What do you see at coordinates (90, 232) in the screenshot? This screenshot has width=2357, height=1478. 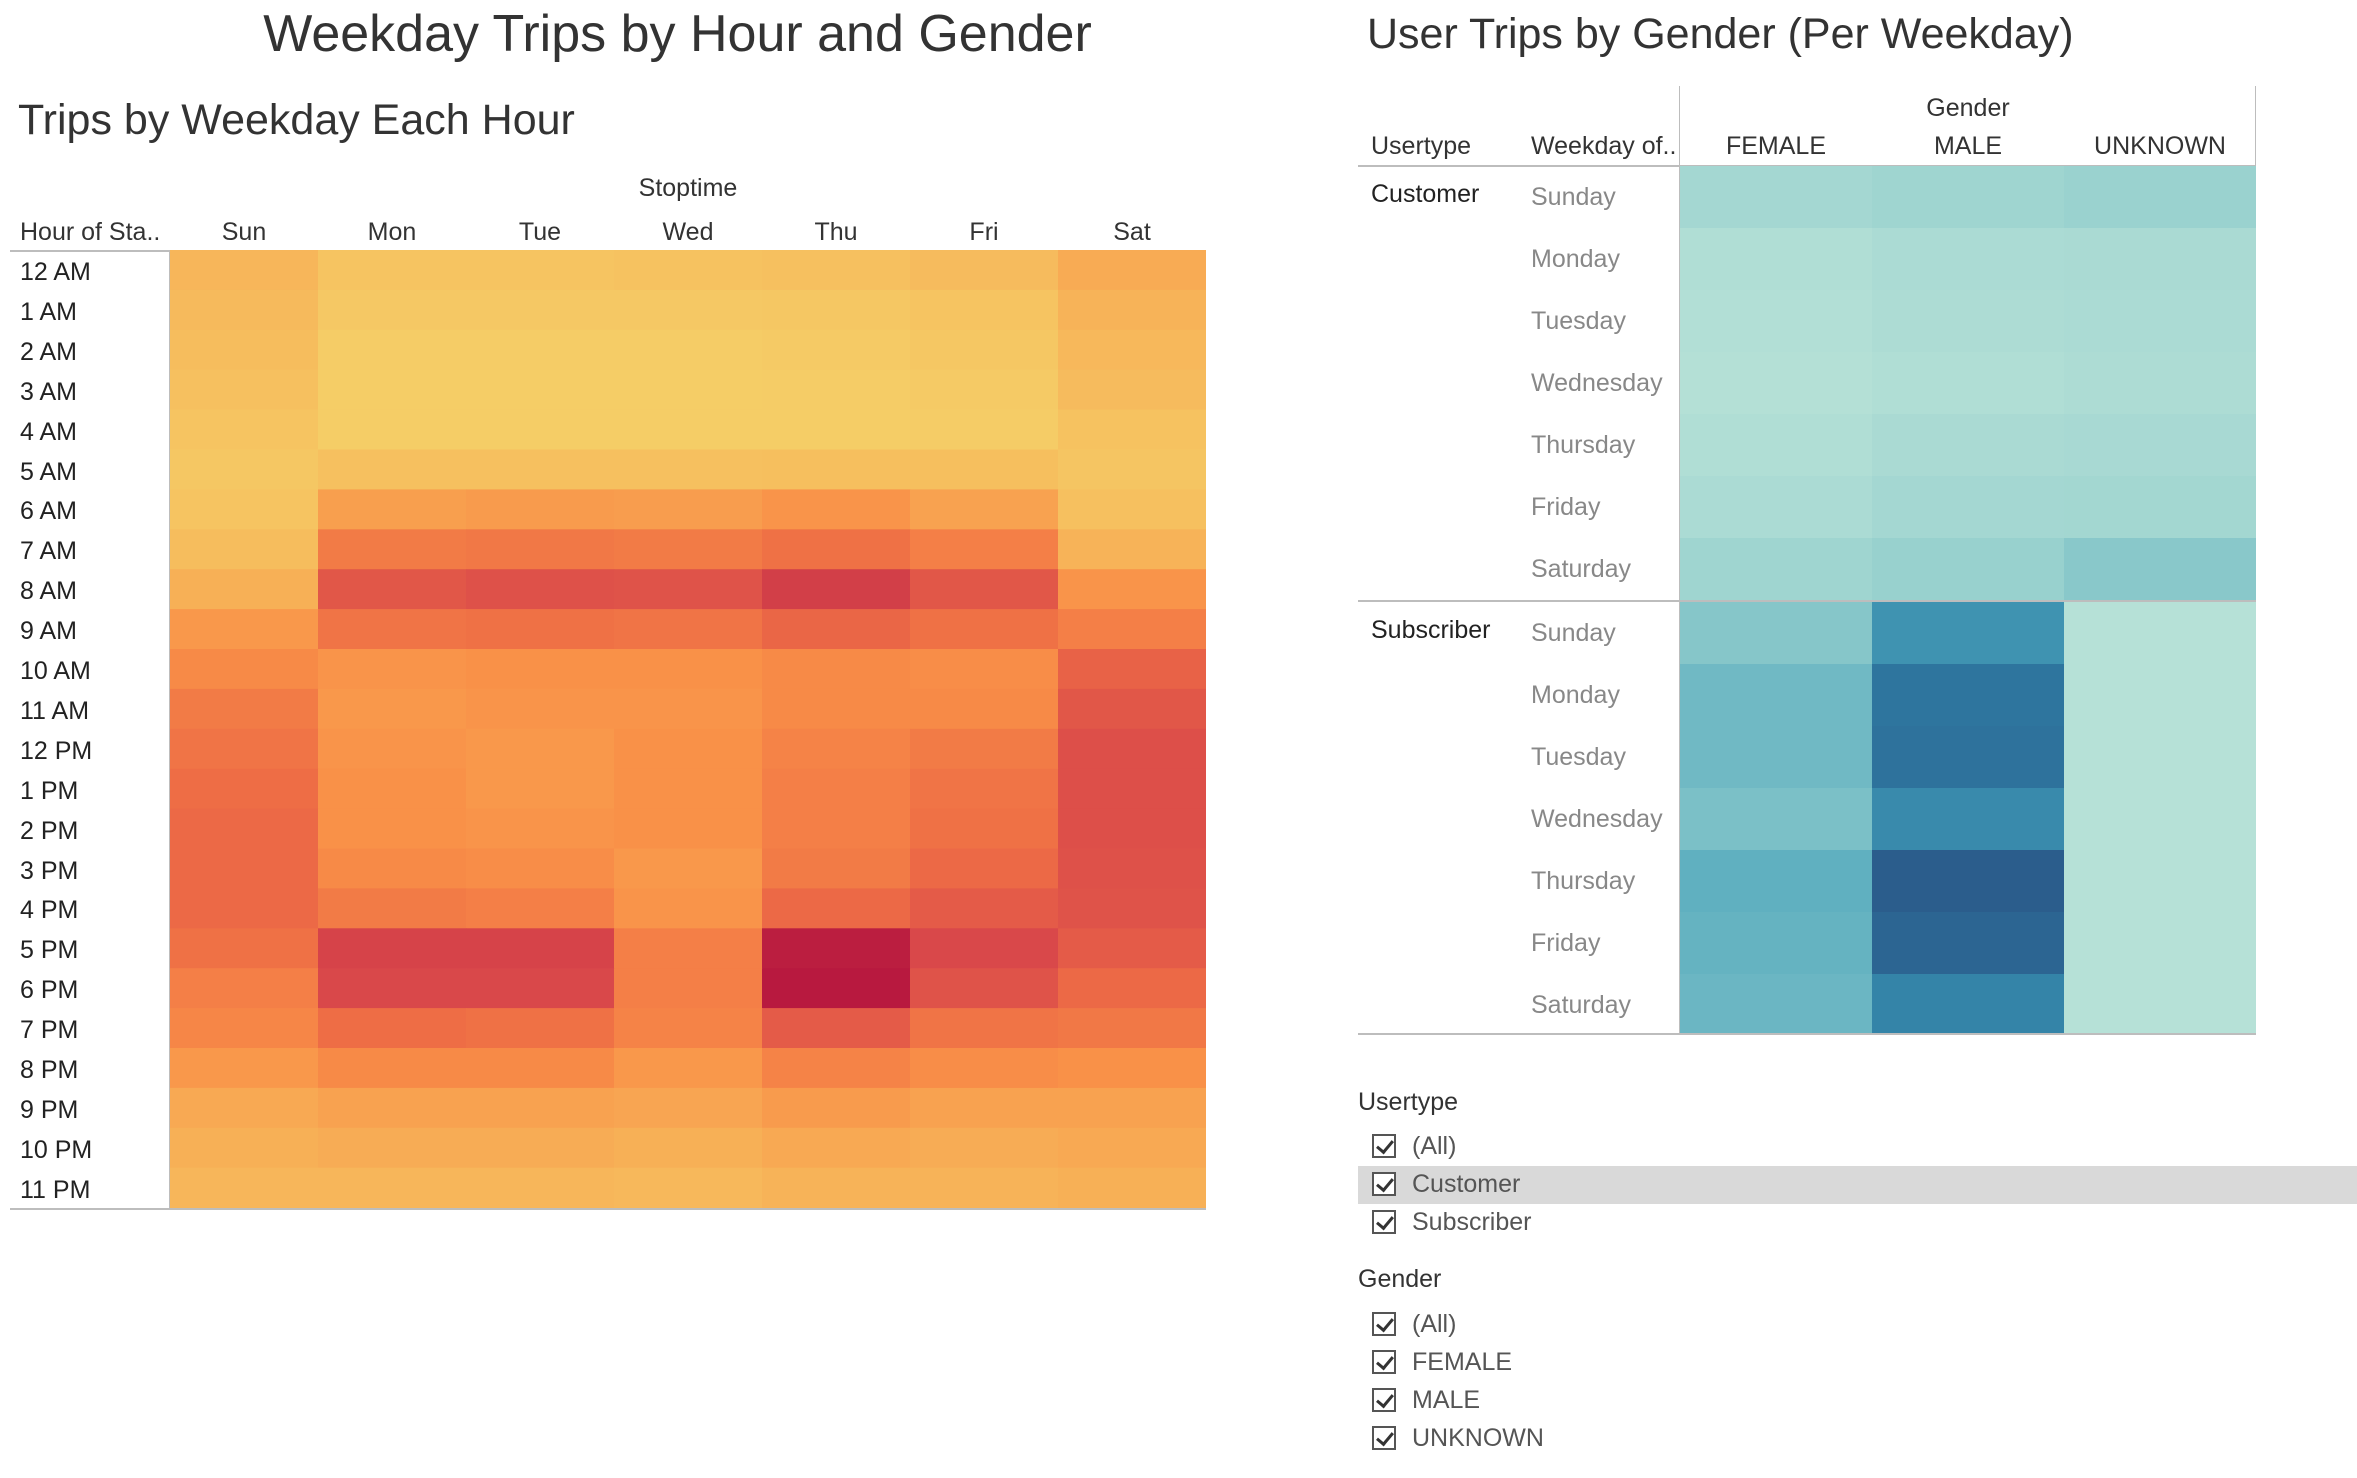 I see `hour-of-start-header: Hour of Sta..` at bounding box center [90, 232].